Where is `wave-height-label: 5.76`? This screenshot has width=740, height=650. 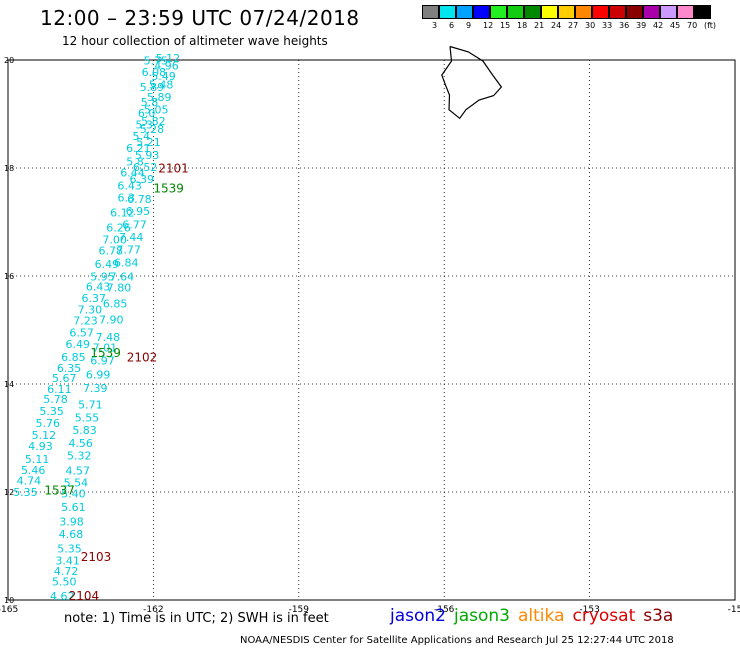
wave-height-label: 5.76 is located at coordinates (47, 423).